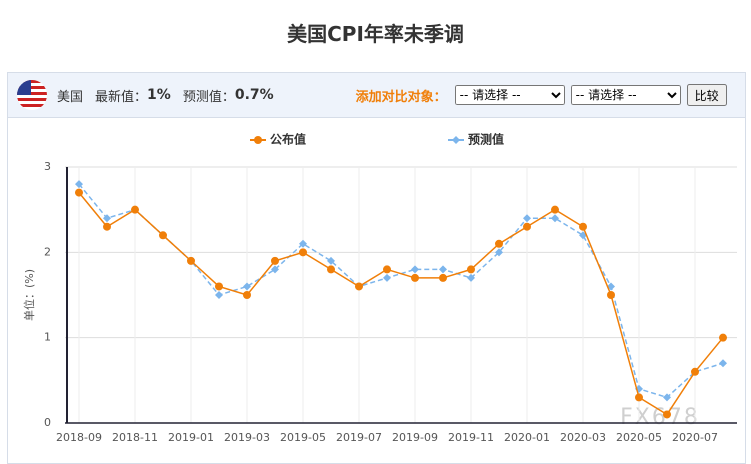 The image size is (751, 464). I want to click on x-tick-label: 2019-01, so click(191, 437).